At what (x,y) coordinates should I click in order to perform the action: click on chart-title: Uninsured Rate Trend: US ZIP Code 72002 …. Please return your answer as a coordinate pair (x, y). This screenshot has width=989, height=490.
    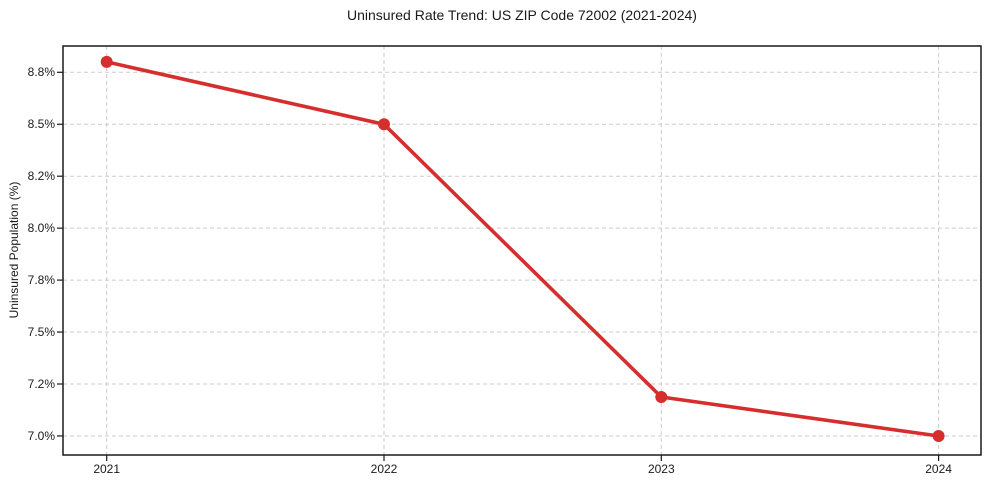
    Looking at the image, I should click on (522, 15).